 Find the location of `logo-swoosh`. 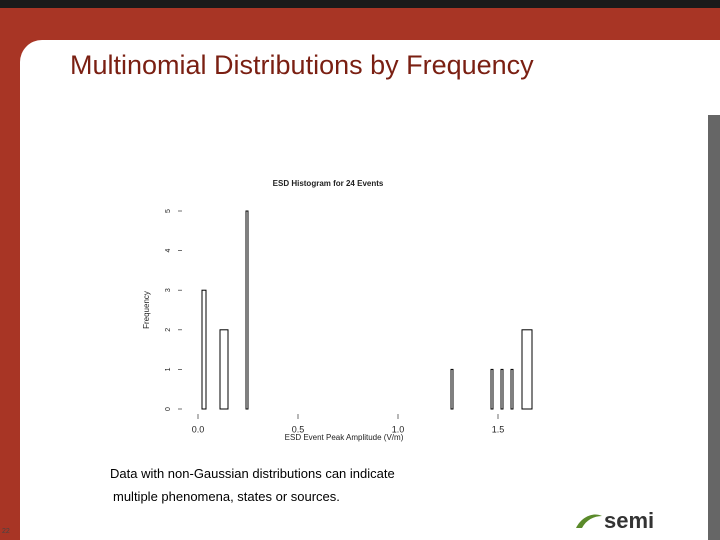

logo-swoosh is located at coordinates (589, 521).